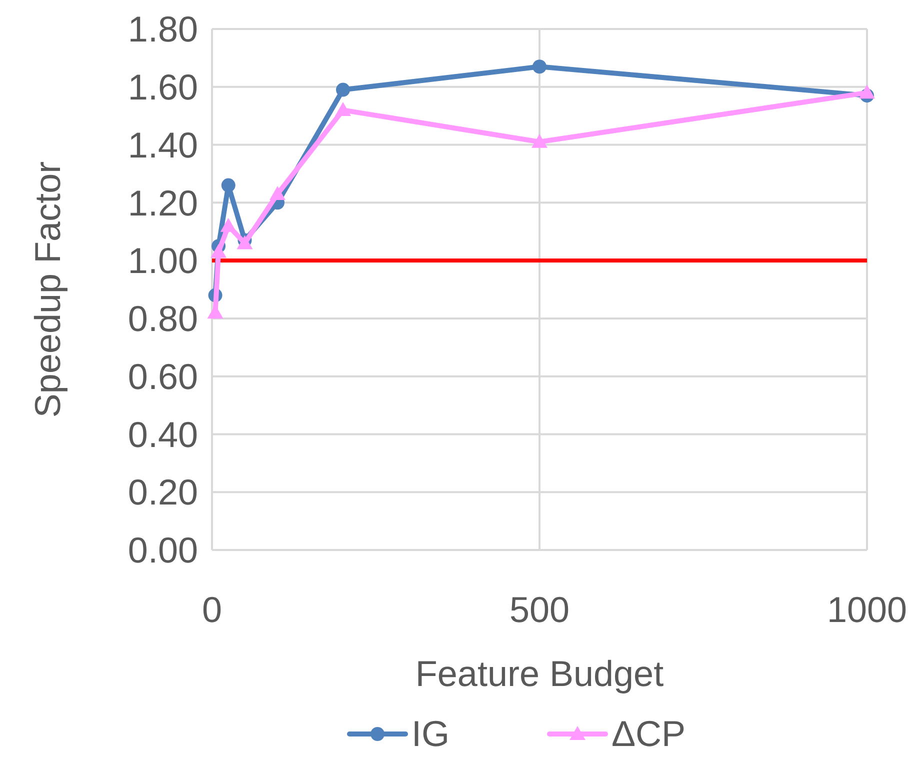  What do you see at coordinates (431, 733) in the screenshot?
I see `legend-label: IG` at bounding box center [431, 733].